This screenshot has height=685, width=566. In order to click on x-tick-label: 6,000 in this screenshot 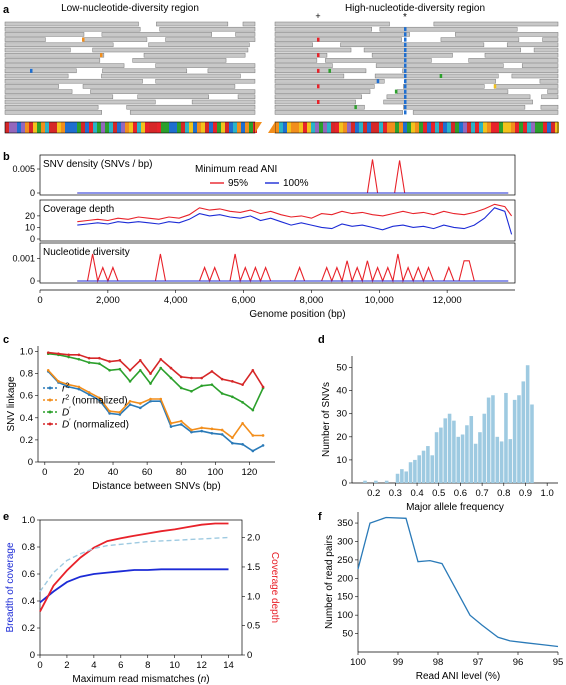, I will do `click(244, 300)`.